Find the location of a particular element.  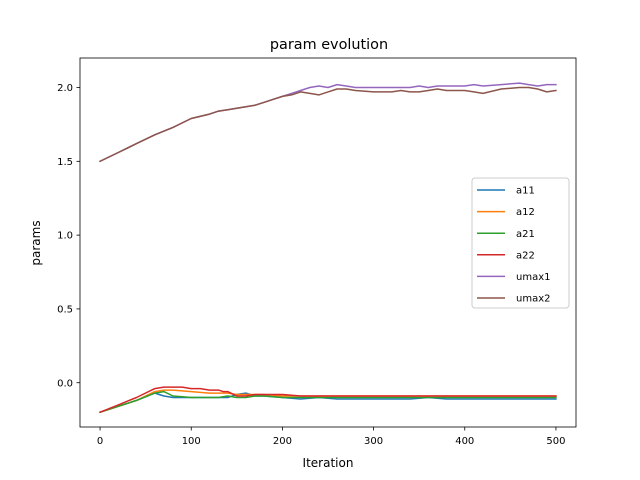

y-axis-ticks: 0.0 0.5 1.0 1.5 2.0 is located at coordinates (68, 236).